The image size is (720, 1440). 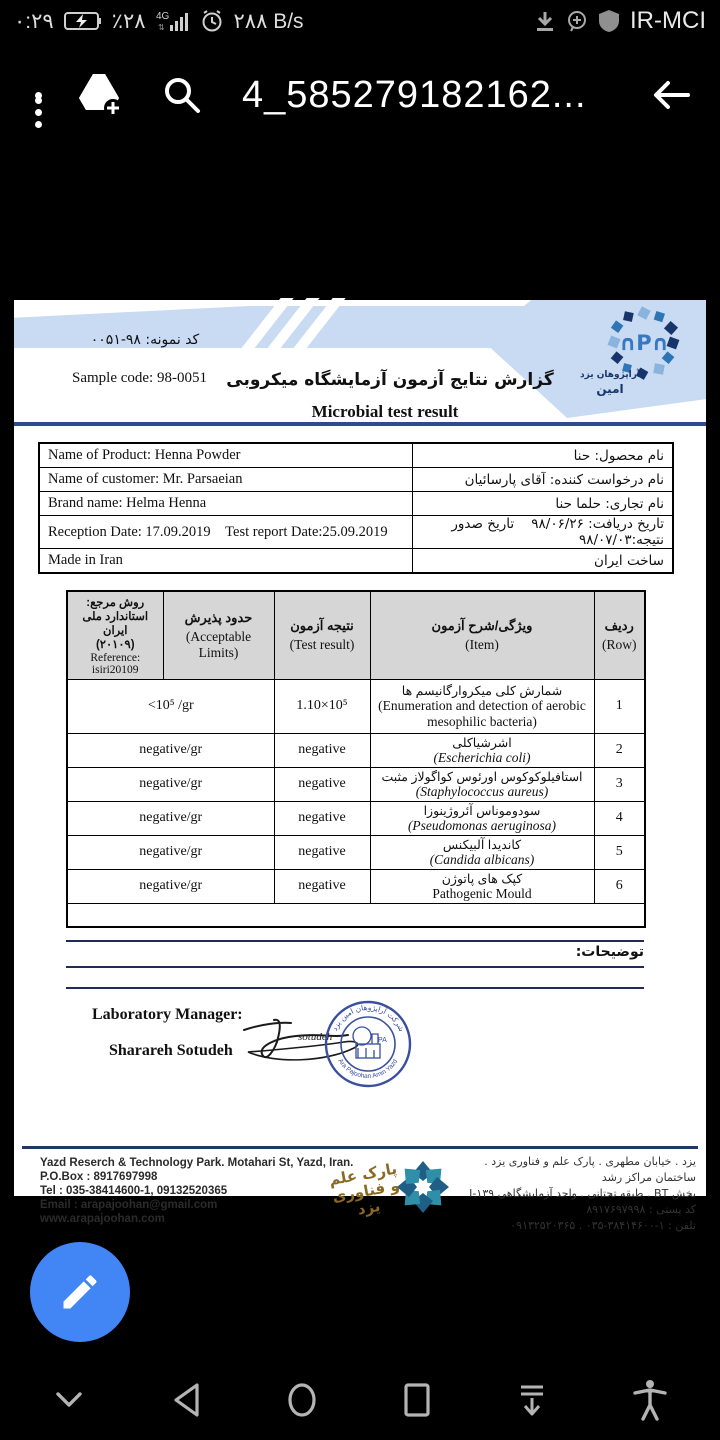 What do you see at coordinates (315, 1037) in the screenshot?
I see `svg-text: sotudeh` at bounding box center [315, 1037].